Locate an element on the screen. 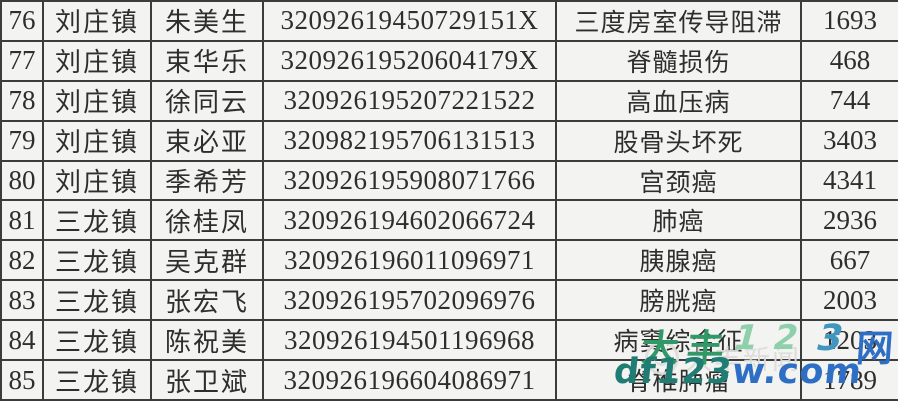 Image resolution: width=898 pixels, height=401 pixels. disease-cell: 三度房室传导阻滞 is located at coordinates (678, 21).